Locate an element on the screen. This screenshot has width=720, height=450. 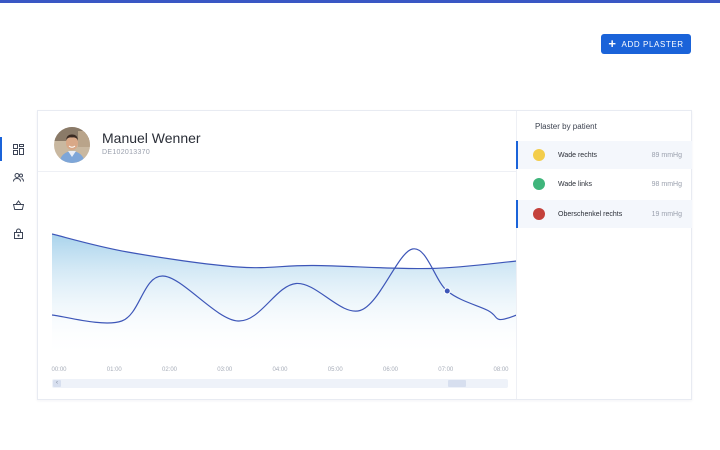
users-icon is located at coordinates (18, 177).